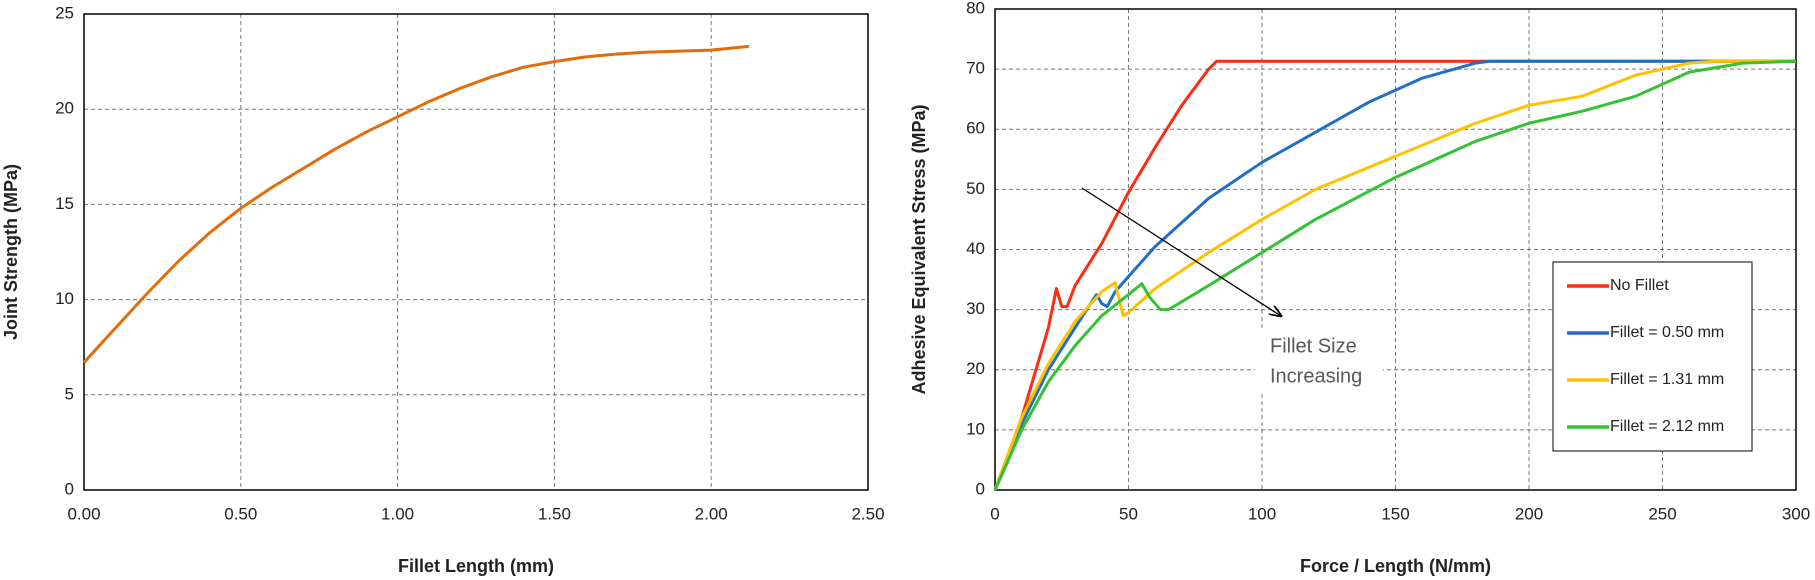 The width and height of the screenshot is (1815, 580). What do you see at coordinates (1662, 513) in the screenshot?
I see `x-tick-label: 250` at bounding box center [1662, 513].